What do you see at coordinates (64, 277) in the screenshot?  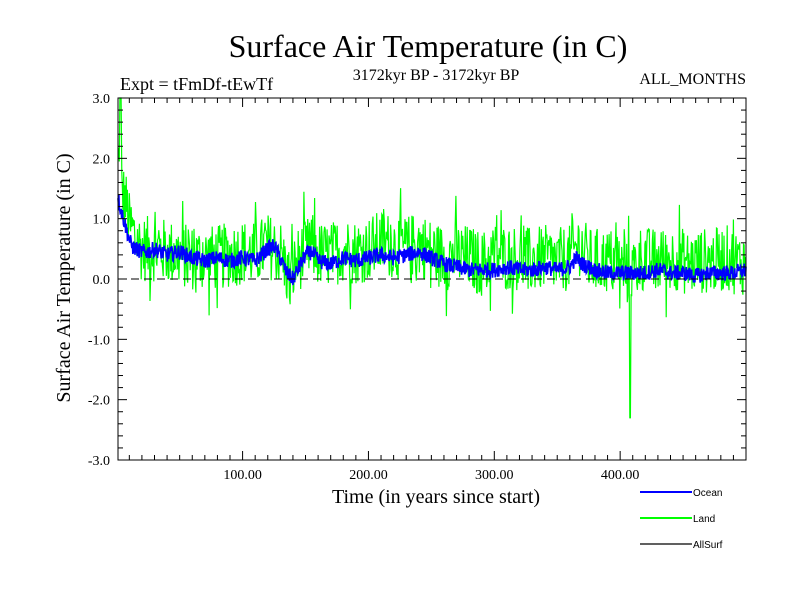 I see `y-axis-label: Surface Air Temperature (in C)` at bounding box center [64, 277].